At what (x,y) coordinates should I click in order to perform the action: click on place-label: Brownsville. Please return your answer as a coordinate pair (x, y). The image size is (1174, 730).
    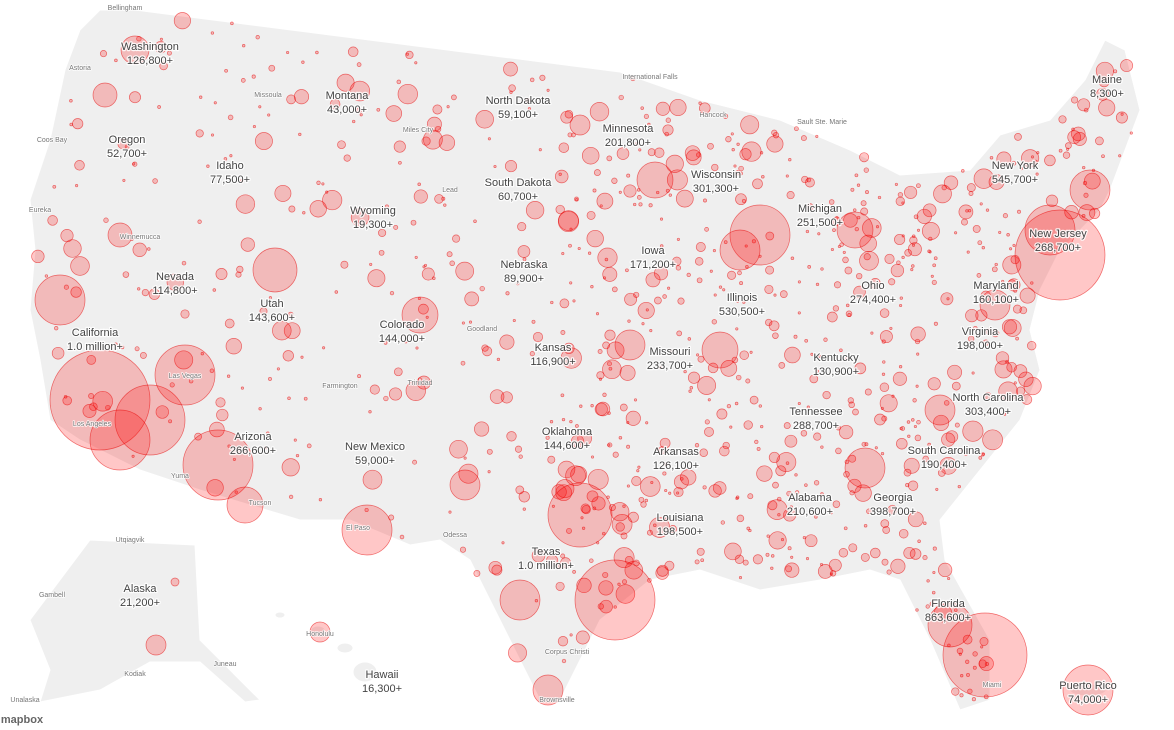
    Looking at the image, I should click on (557, 700).